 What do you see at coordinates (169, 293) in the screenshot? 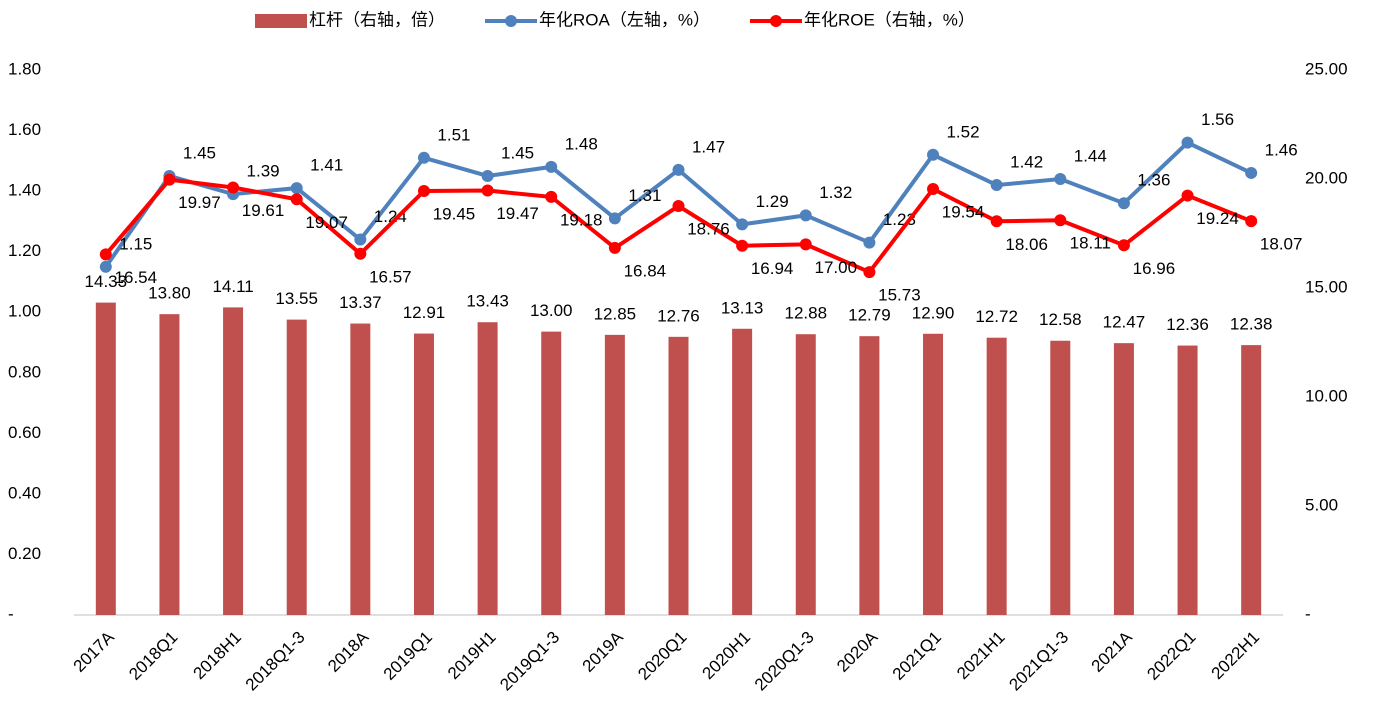
I see `bar-value-label: 13.80` at bounding box center [169, 293].